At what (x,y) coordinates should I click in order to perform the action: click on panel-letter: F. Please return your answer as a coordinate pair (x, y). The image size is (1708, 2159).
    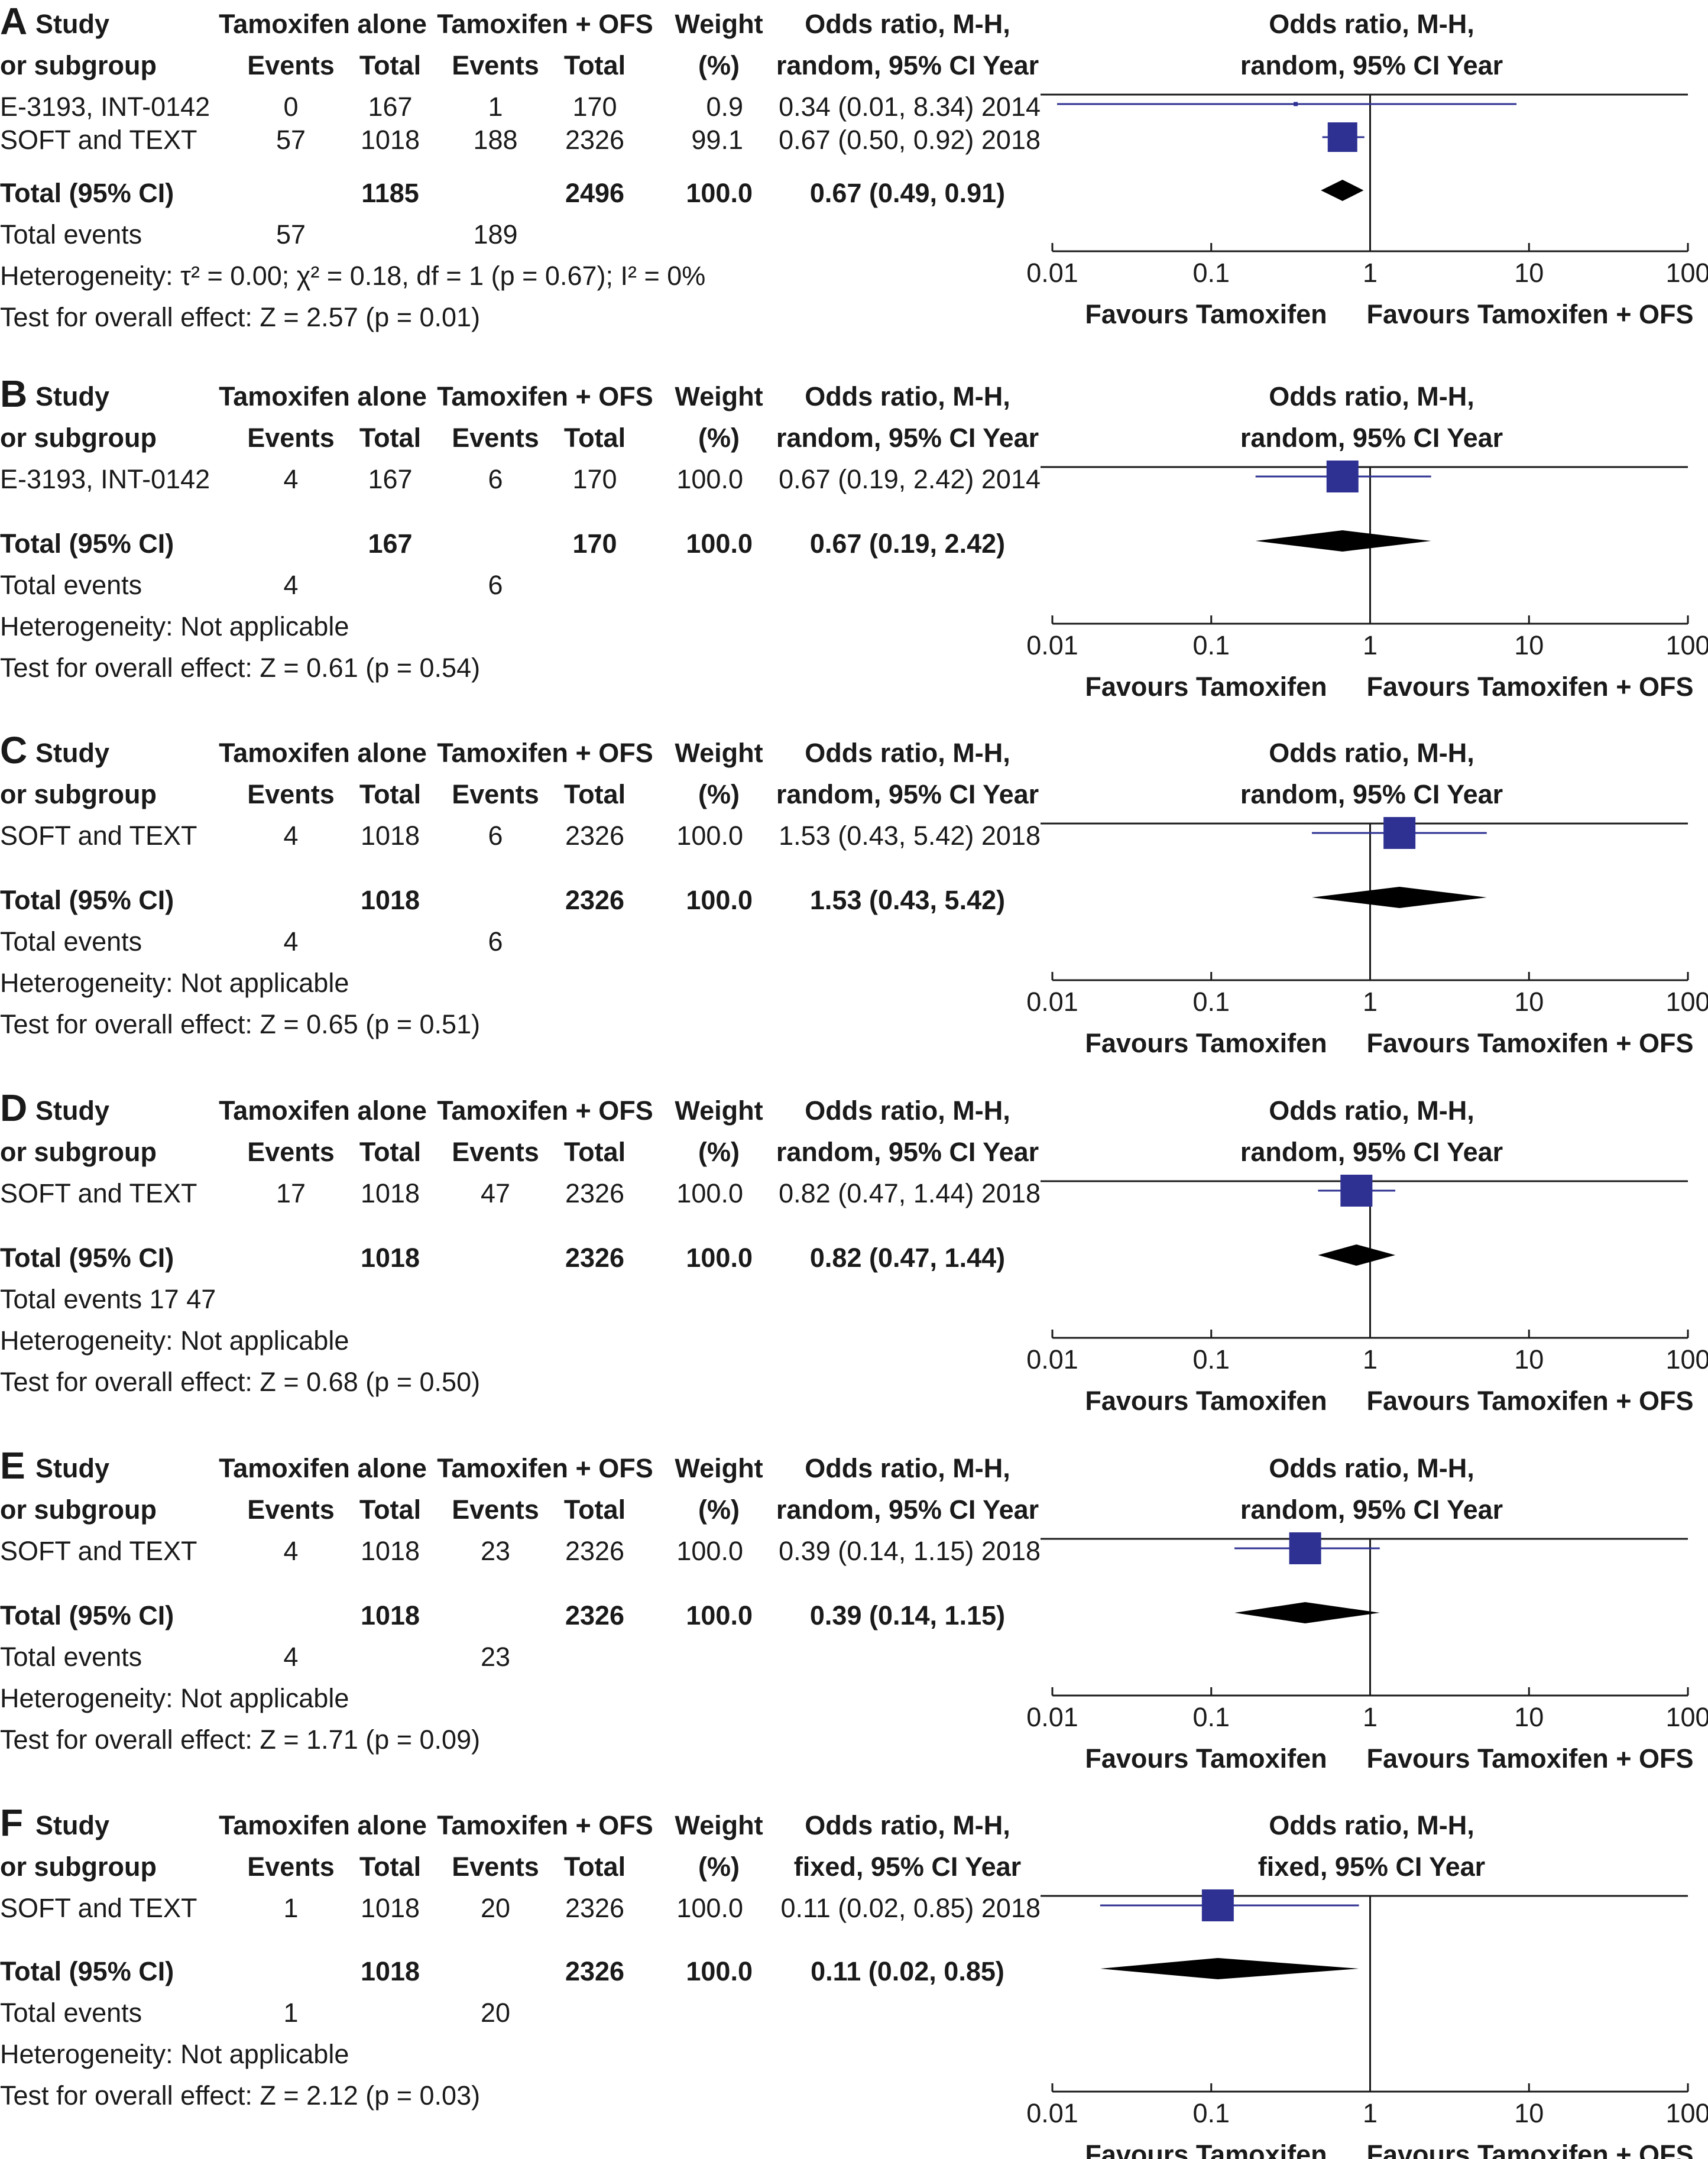
    Looking at the image, I should click on (12, 1822).